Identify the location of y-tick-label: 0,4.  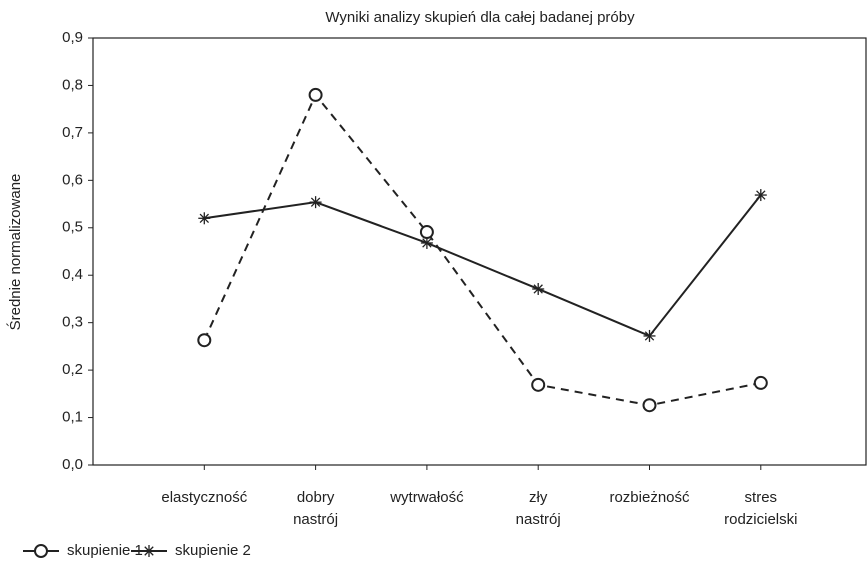
(72, 274).